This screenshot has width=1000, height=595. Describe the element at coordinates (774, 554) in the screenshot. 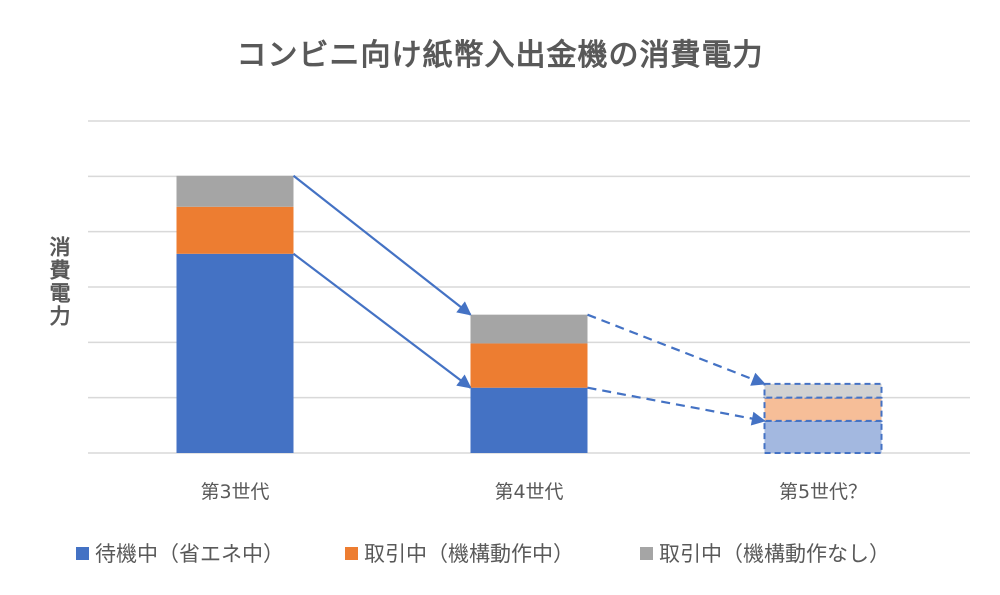

I see `legend-label: 取引中（機構動作なし）` at that location.